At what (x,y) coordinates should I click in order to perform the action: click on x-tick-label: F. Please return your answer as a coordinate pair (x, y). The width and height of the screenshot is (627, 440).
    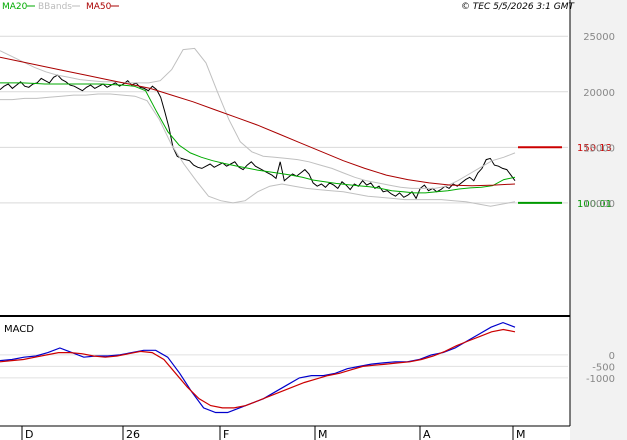
    Looking at the image, I should click on (226, 434).